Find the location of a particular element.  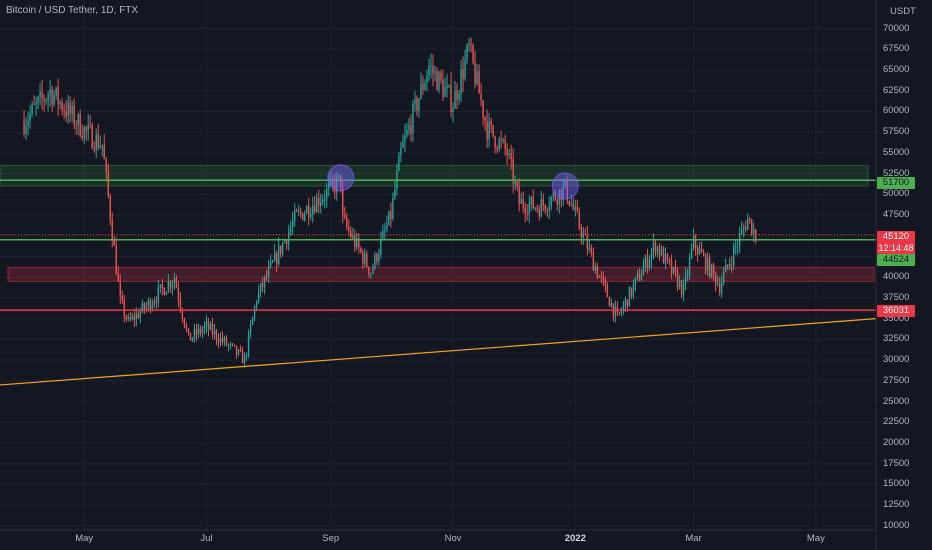

resistance-price-label: 51700 is located at coordinates (896, 183).